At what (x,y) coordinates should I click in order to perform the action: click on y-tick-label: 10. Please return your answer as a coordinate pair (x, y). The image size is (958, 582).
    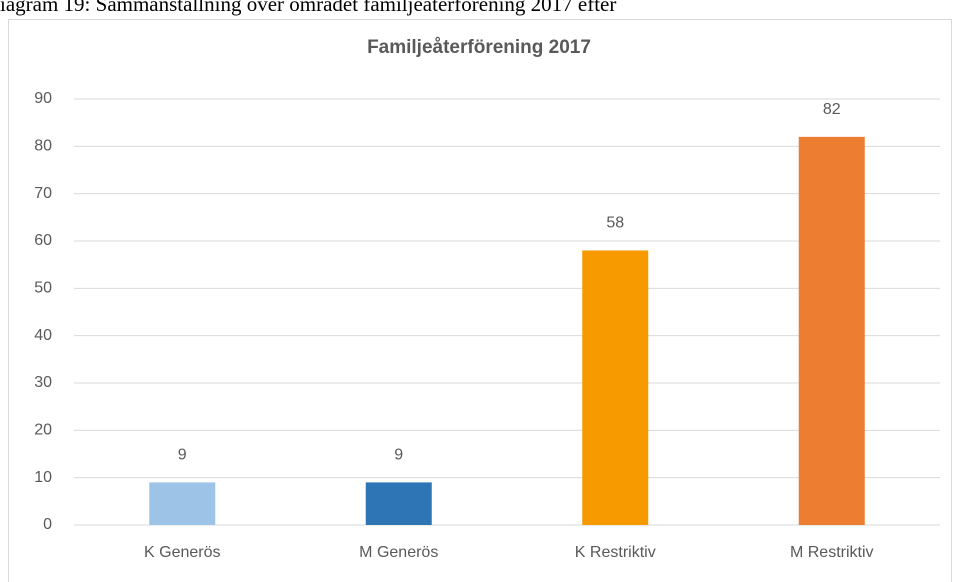
    Looking at the image, I should click on (43, 477).